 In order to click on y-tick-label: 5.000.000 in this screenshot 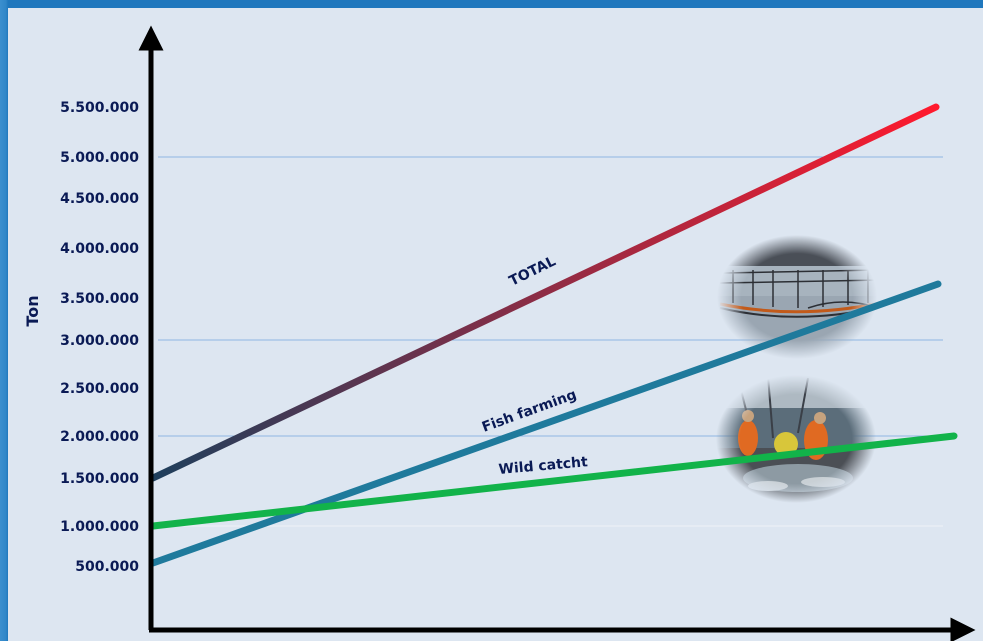, I will do `click(99, 158)`.